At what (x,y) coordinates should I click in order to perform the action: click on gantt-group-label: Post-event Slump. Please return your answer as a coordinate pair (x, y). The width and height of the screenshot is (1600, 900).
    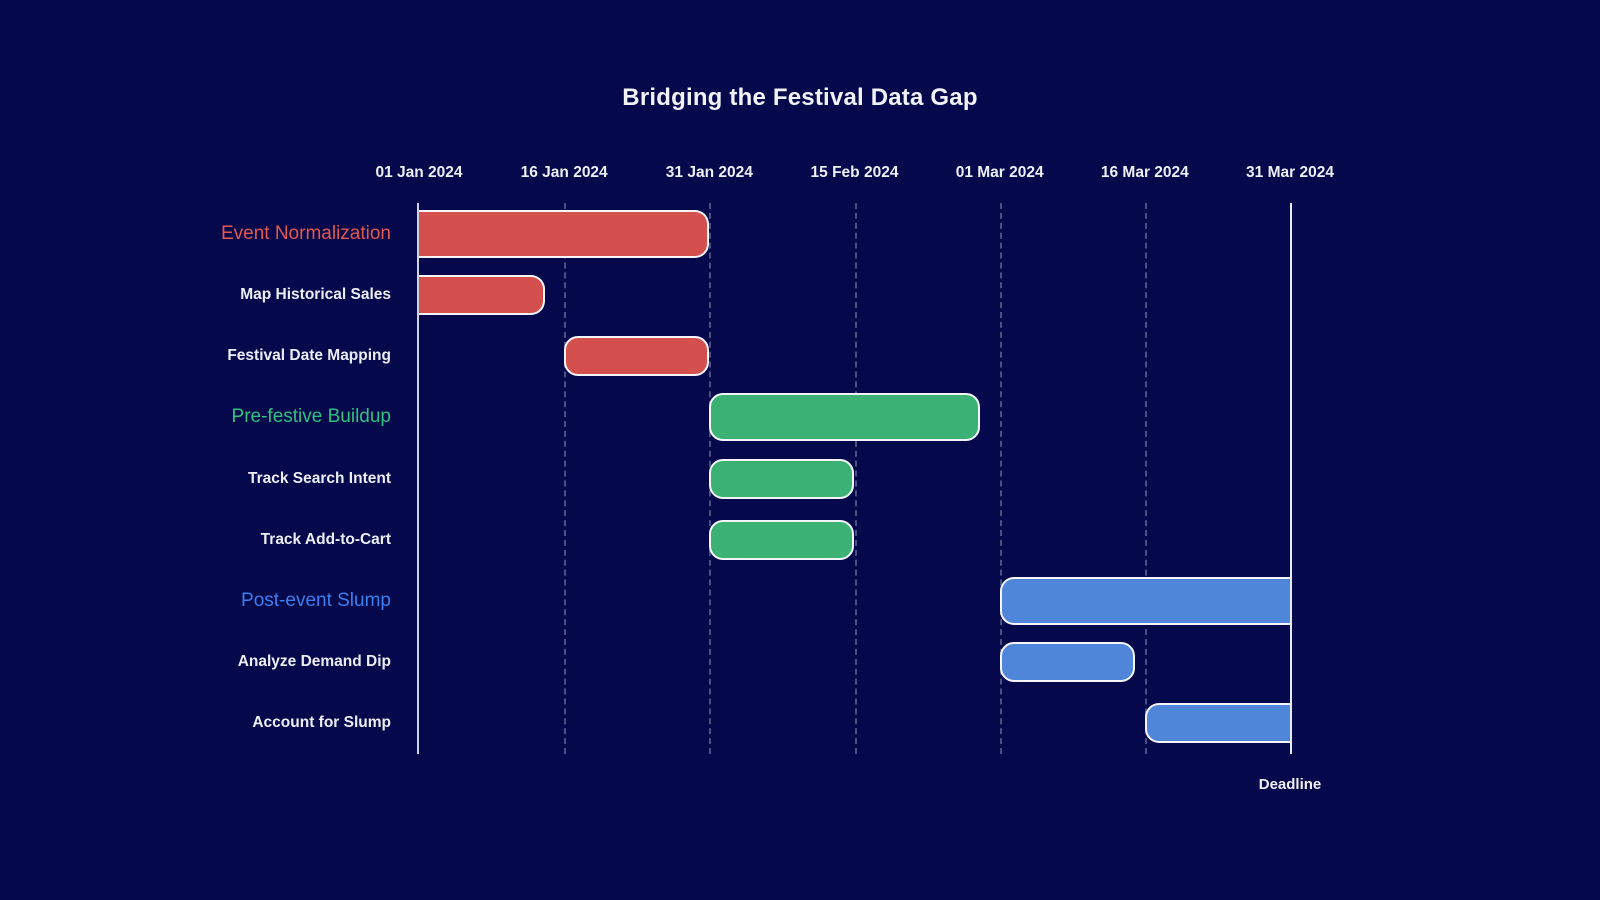
    Looking at the image, I should click on (316, 600).